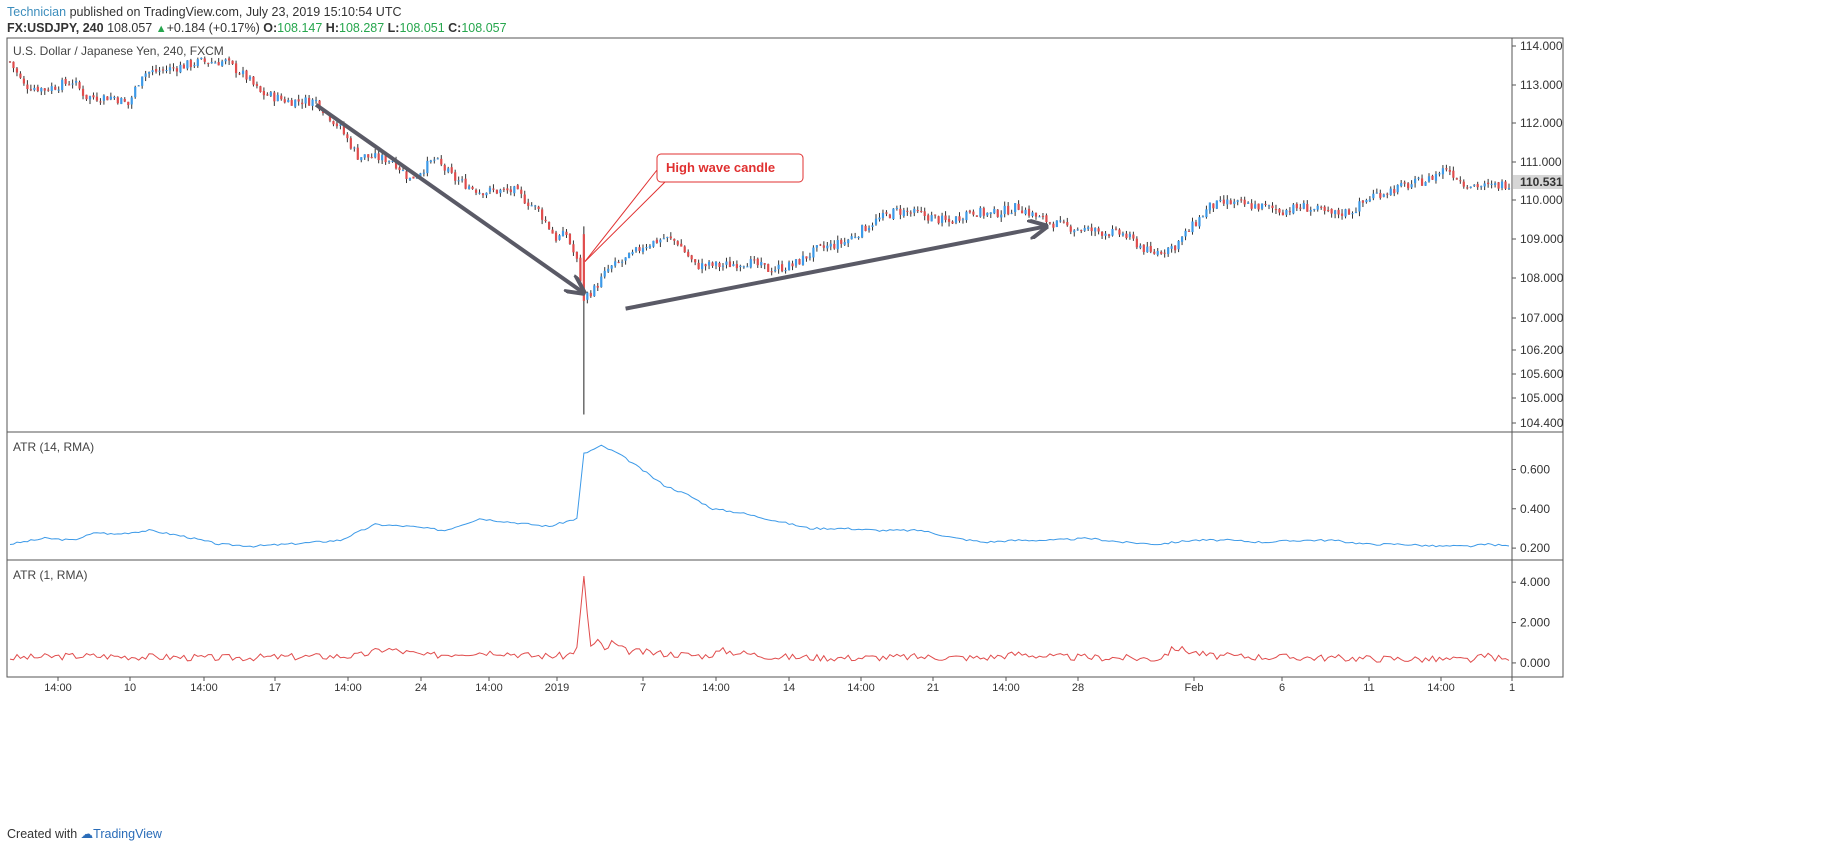 This screenshot has height=849, width=1828. What do you see at coordinates (37, 12) in the screenshot?
I see `author-link: Technician` at bounding box center [37, 12].